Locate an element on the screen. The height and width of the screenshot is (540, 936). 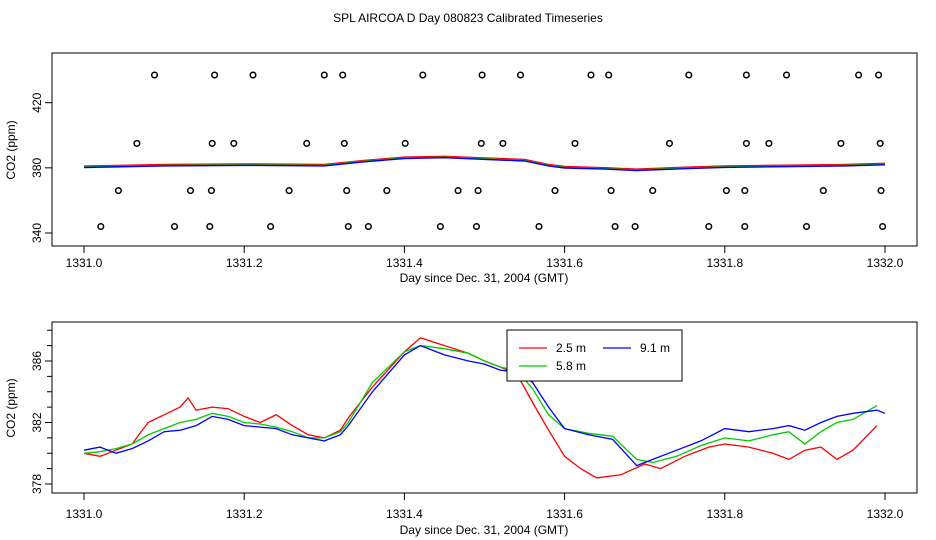
bottom-y-tick-label: 386 is located at coordinates (37, 361).